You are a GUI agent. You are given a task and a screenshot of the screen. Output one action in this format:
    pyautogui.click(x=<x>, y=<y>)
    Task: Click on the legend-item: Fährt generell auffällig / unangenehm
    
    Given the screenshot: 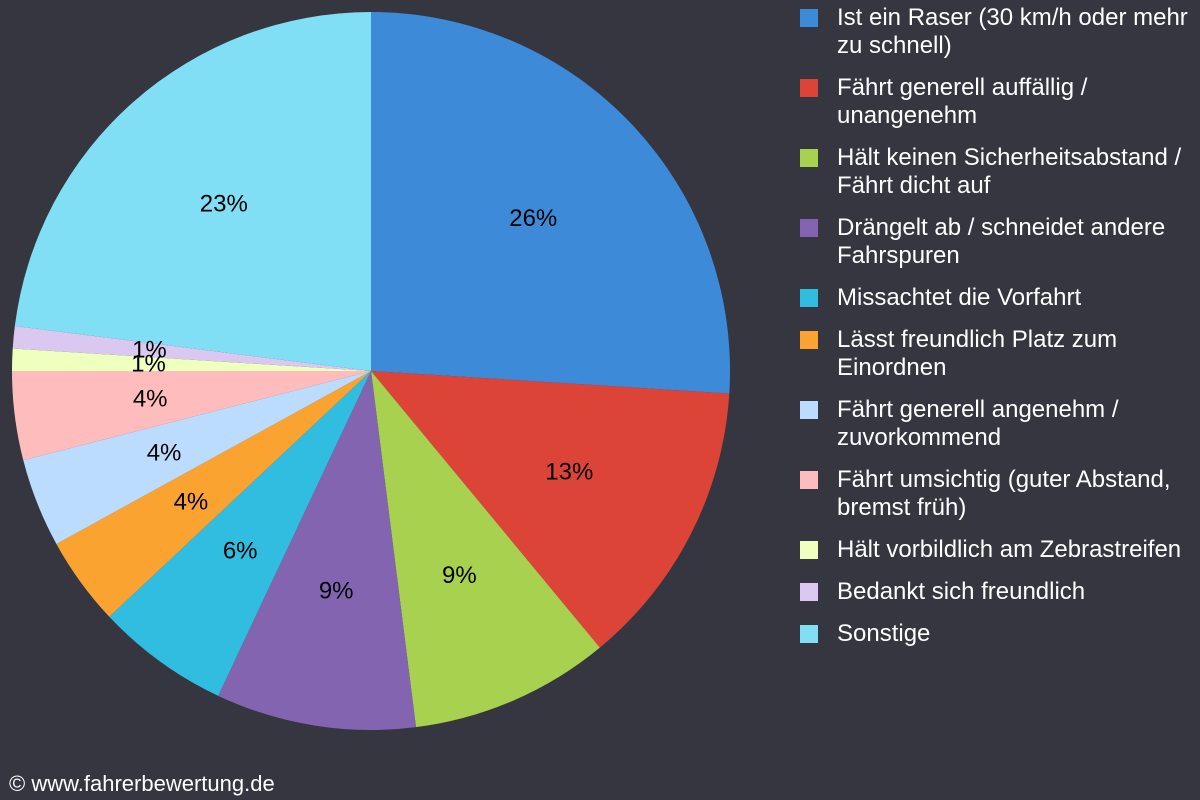 What is the action you would take?
    pyautogui.click(x=998, y=102)
    